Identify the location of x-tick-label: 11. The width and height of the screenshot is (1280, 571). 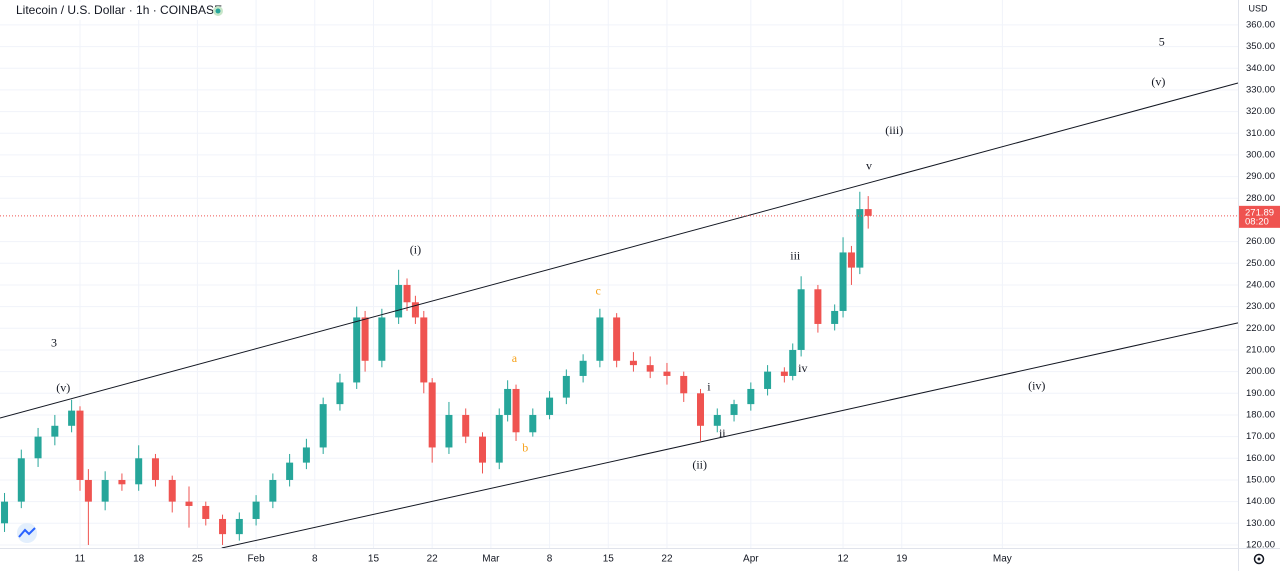
(80, 559).